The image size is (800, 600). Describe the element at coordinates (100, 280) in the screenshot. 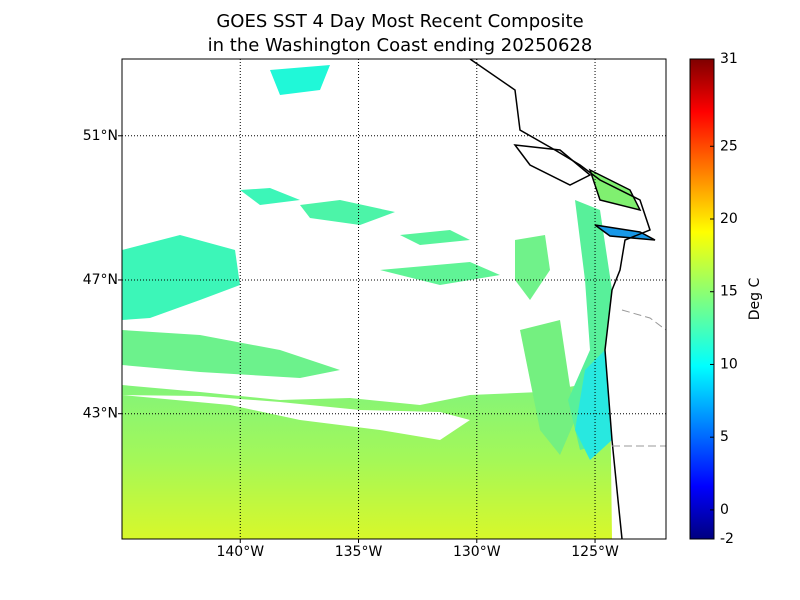

I see `y-tick-label: 47°N` at that location.